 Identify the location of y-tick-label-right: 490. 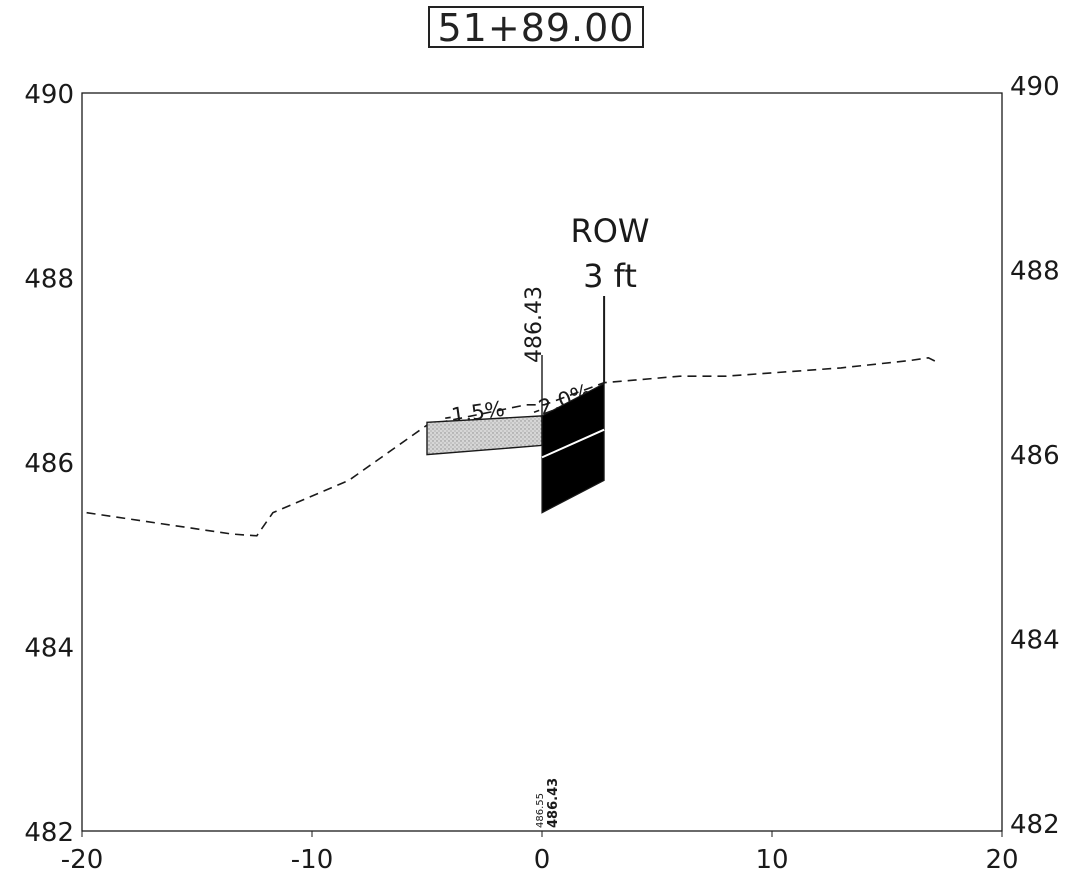
(1035, 87).